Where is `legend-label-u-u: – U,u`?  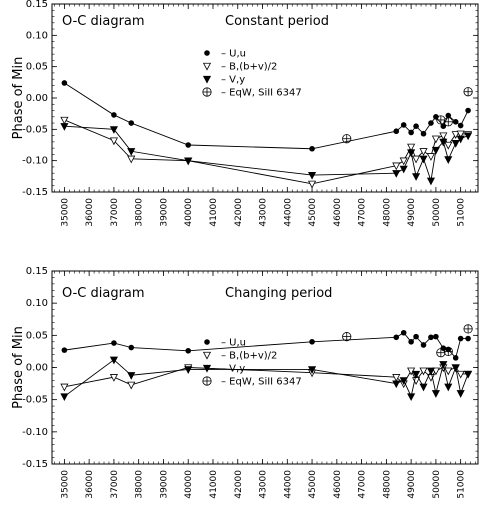
legend-label-u-u: – U,u is located at coordinates (233, 343).